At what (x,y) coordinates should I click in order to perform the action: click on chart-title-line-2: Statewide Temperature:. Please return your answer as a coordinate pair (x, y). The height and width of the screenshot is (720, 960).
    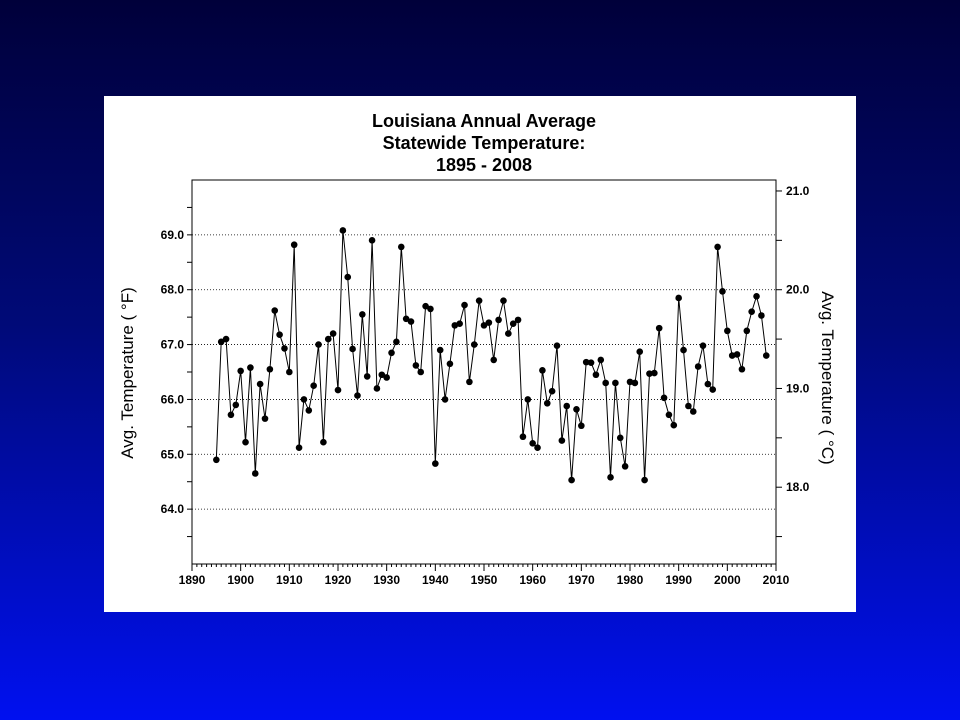
    Looking at the image, I should click on (484, 143).